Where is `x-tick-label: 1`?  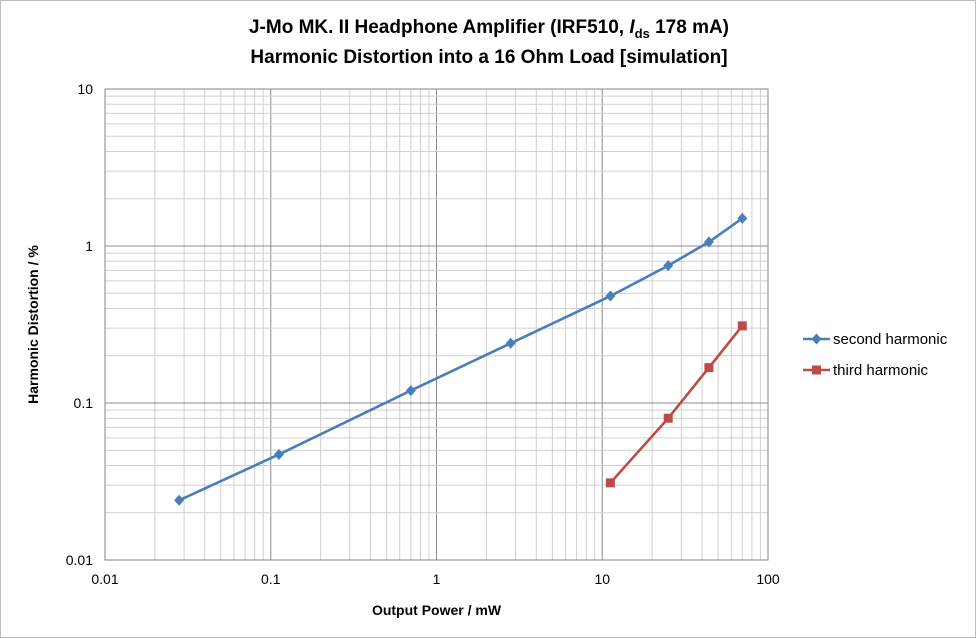 x-tick-label: 1 is located at coordinates (437, 579).